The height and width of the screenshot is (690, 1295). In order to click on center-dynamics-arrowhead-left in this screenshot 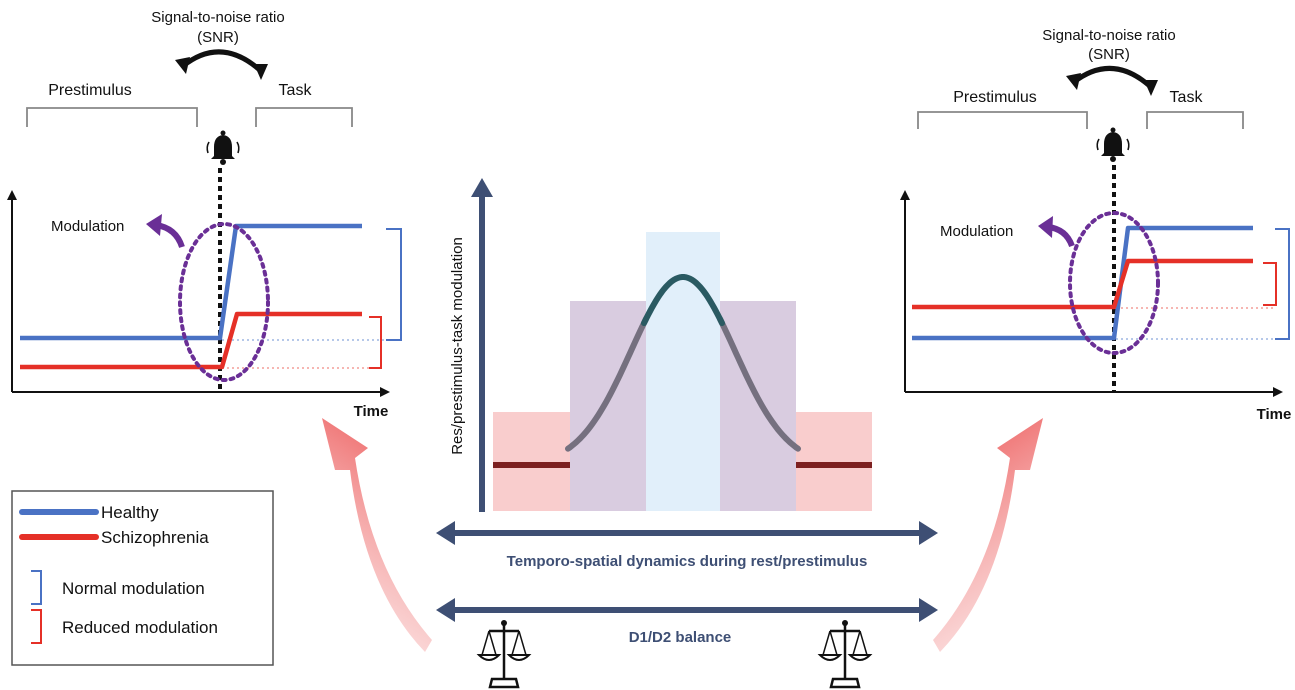, I will do `click(445, 533)`.